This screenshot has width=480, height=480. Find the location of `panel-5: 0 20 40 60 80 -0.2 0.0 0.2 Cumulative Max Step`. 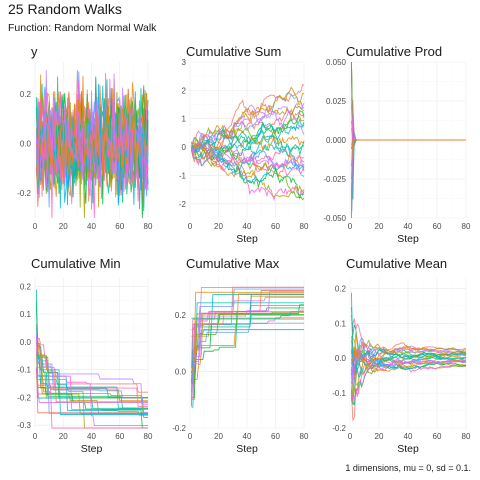

panel-5: 0 20 40 60 80 -0.2 0.0 0.2 Cumulative Max Step is located at coordinates (240, 355).